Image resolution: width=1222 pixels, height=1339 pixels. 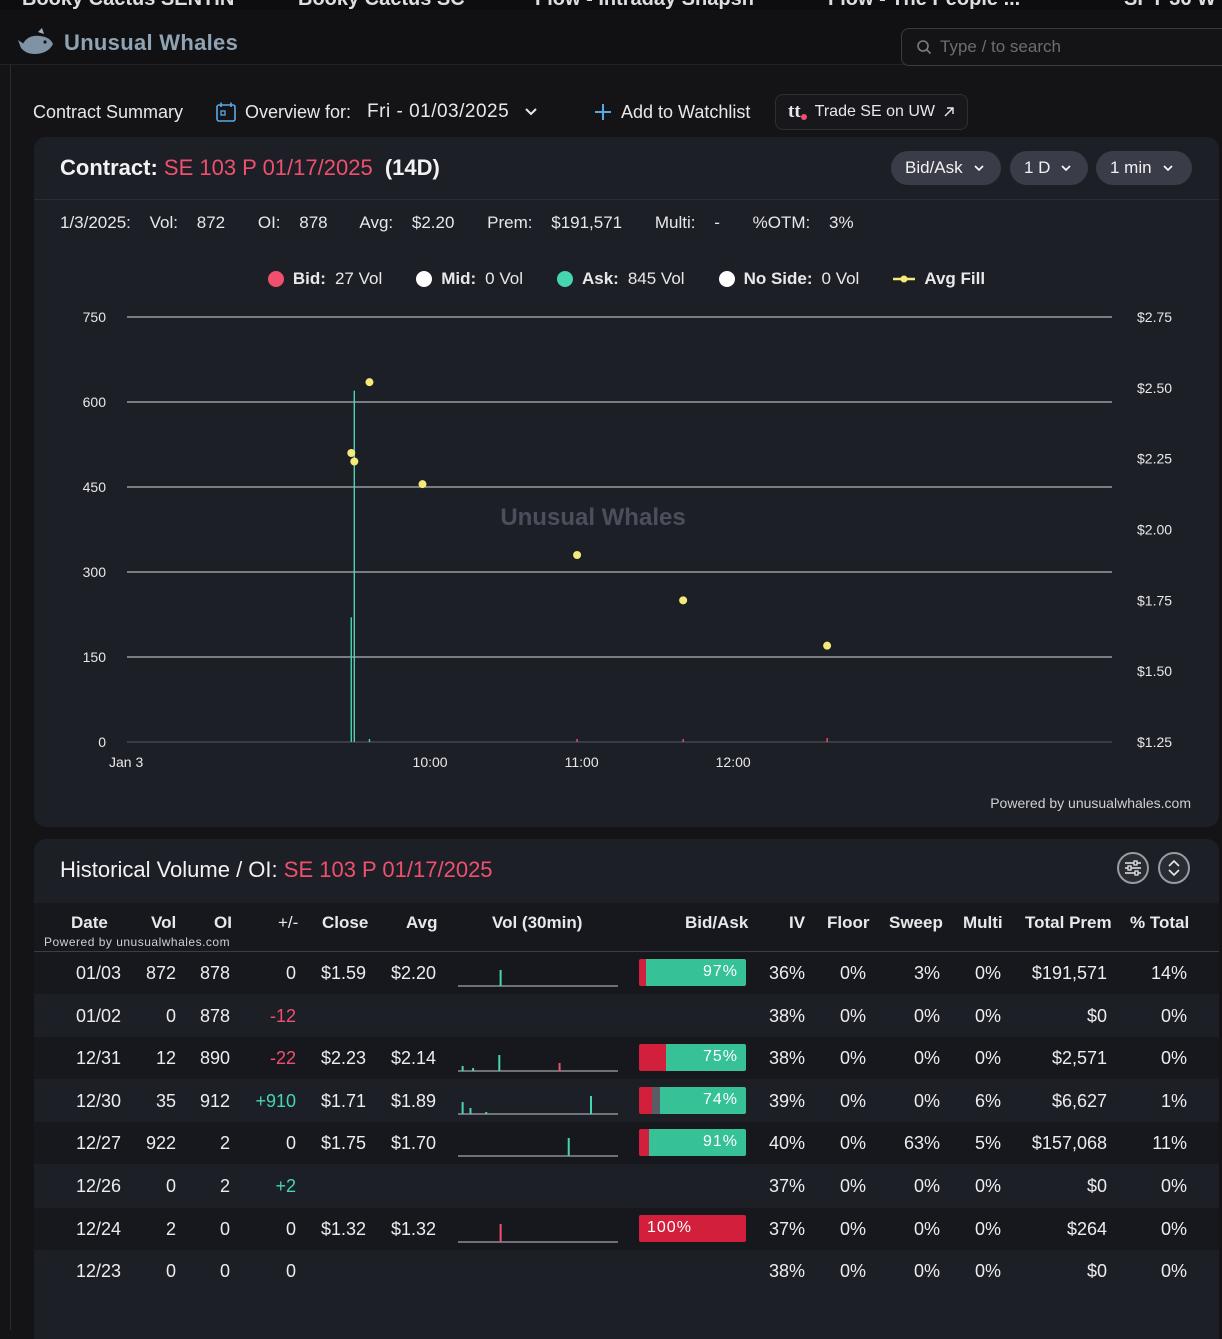 I want to click on cell-pct-total: 0%, so click(x=1173, y=1058).